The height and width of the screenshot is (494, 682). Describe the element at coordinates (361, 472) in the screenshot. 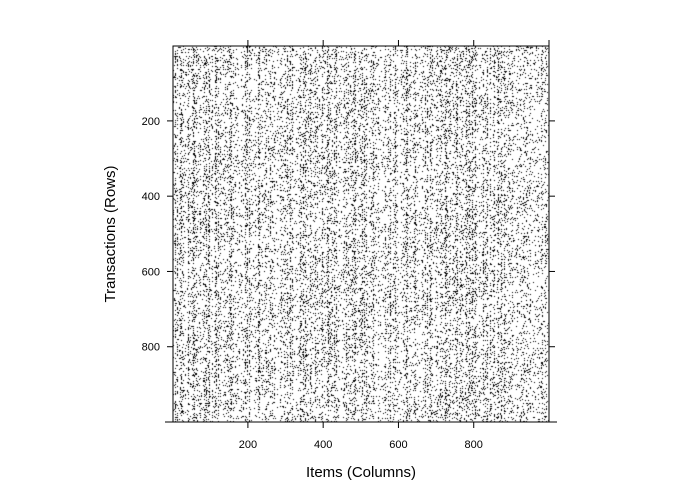

I see `x-axis-label: Items (Columns)` at that location.